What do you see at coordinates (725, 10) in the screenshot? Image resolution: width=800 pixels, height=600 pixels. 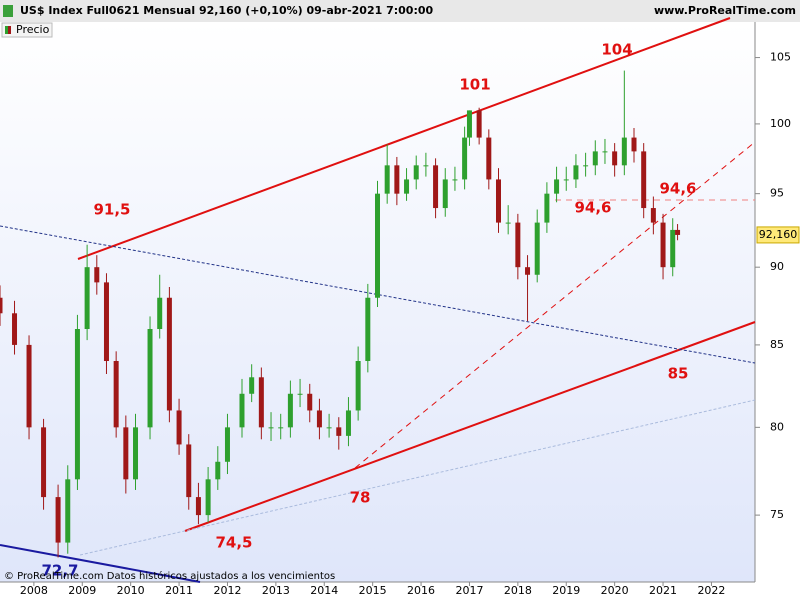 I see `header-site: www.ProRealTime.com` at bounding box center [725, 10].